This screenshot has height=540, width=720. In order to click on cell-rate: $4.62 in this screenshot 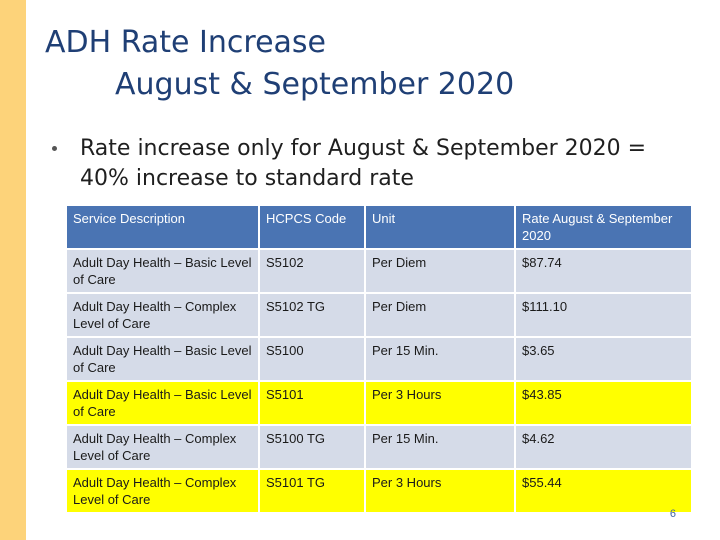, I will do `click(603, 447)`.